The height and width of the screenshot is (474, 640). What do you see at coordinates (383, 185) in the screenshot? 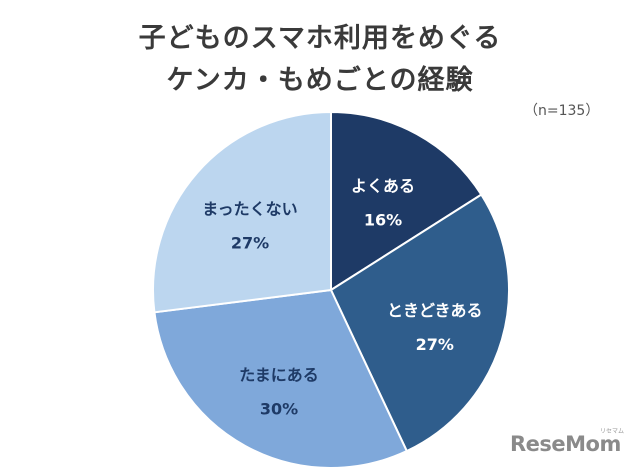
I see `pie-slice-label-0: よくある` at bounding box center [383, 185].